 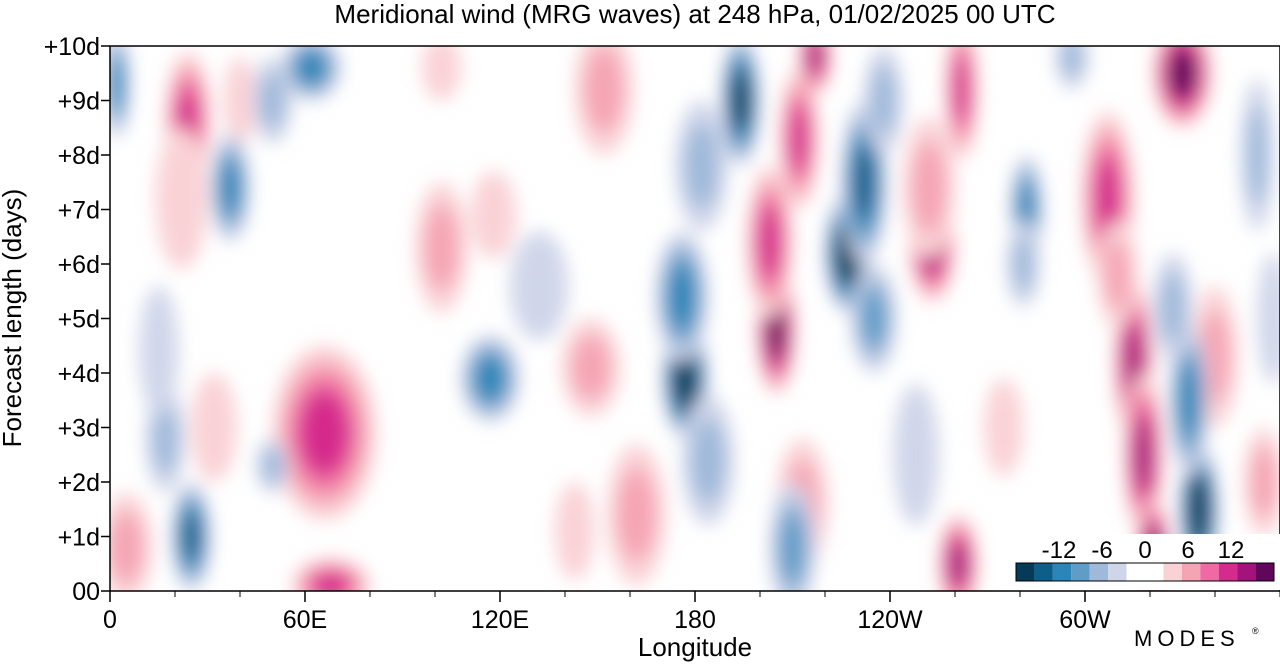 What do you see at coordinates (500, 620) in the screenshot?
I see `x-tick-label: 120E` at bounding box center [500, 620].